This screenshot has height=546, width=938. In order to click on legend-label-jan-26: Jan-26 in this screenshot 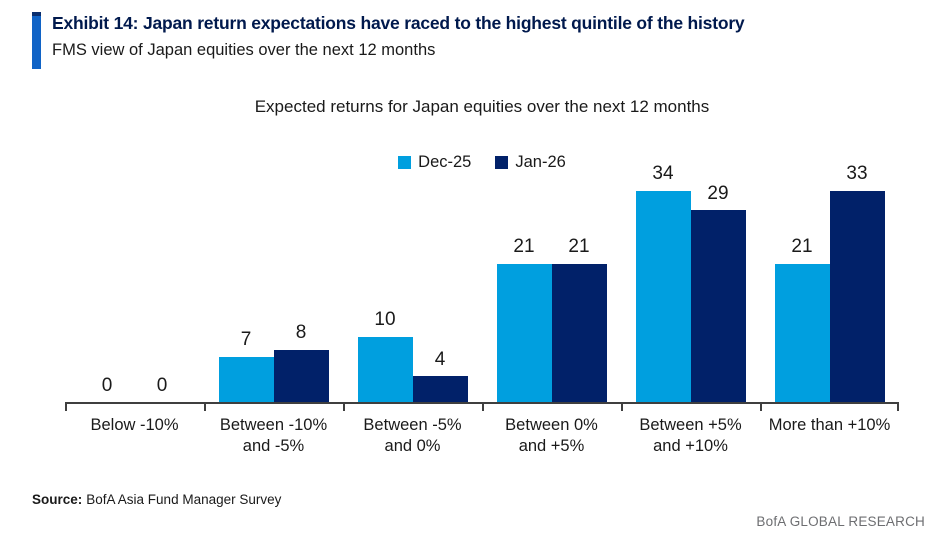, I will do `click(540, 162)`.